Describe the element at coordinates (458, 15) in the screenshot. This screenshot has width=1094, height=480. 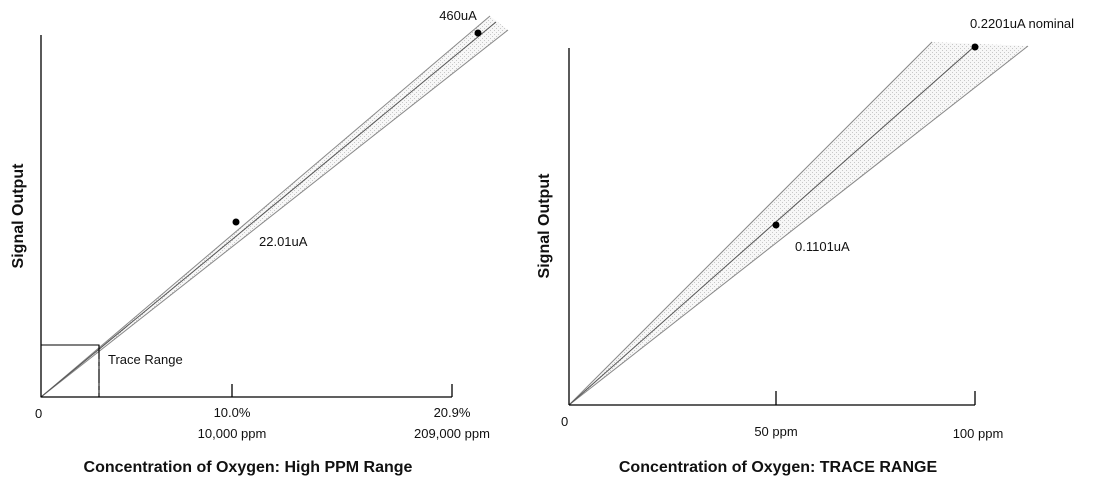
I see `data-label: 460uA` at that location.